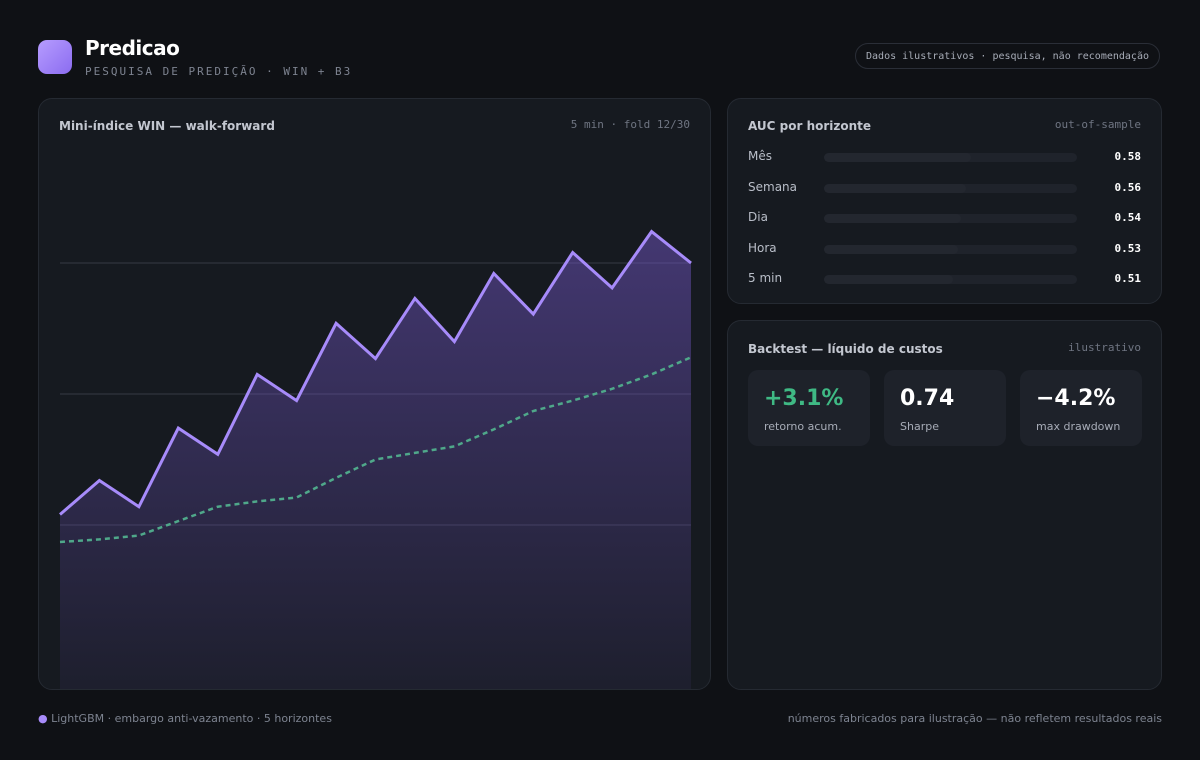 This screenshot has width=1200, height=760. Describe the element at coordinates (927, 398) in the screenshot. I see `kpi-value: 0.74` at that location.